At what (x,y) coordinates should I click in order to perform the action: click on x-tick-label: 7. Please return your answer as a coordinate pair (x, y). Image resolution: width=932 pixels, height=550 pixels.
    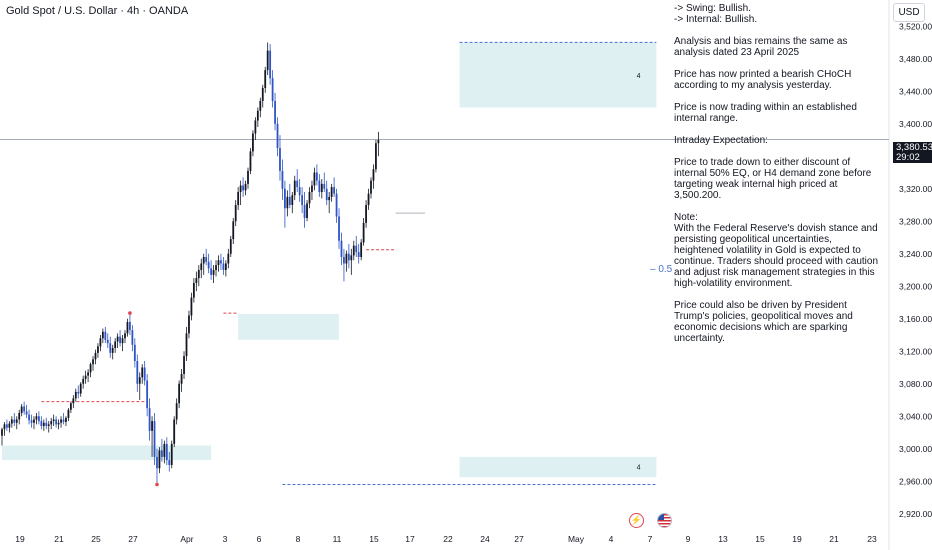
    Looking at the image, I should click on (650, 539).